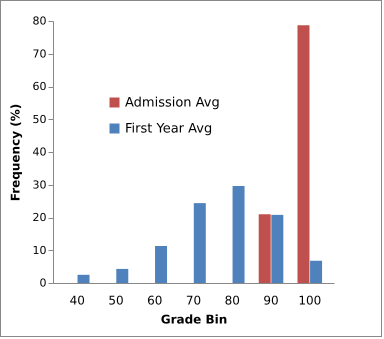 This screenshot has width=384, height=339. What do you see at coordinates (168, 129) in the screenshot?
I see `legend-label: First Year Avg` at bounding box center [168, 129].